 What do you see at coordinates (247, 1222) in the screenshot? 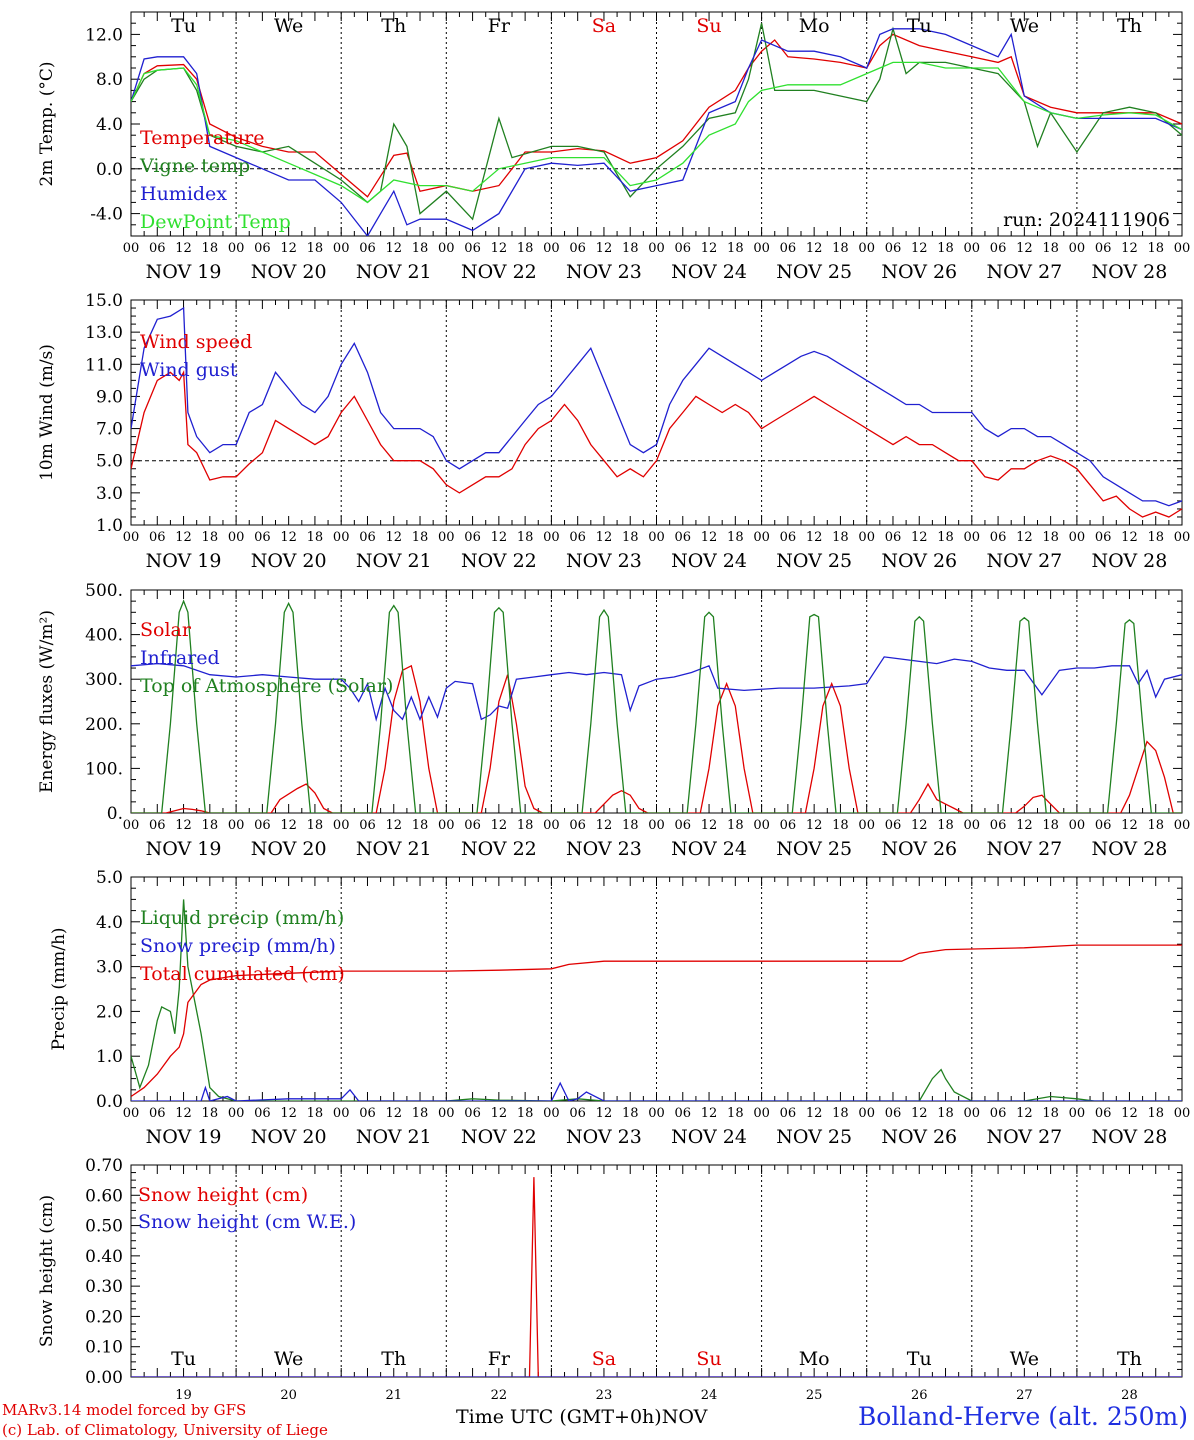
I see `legend-entry: Snow height (cm W.E.)` at bounding box center [247, 1222].